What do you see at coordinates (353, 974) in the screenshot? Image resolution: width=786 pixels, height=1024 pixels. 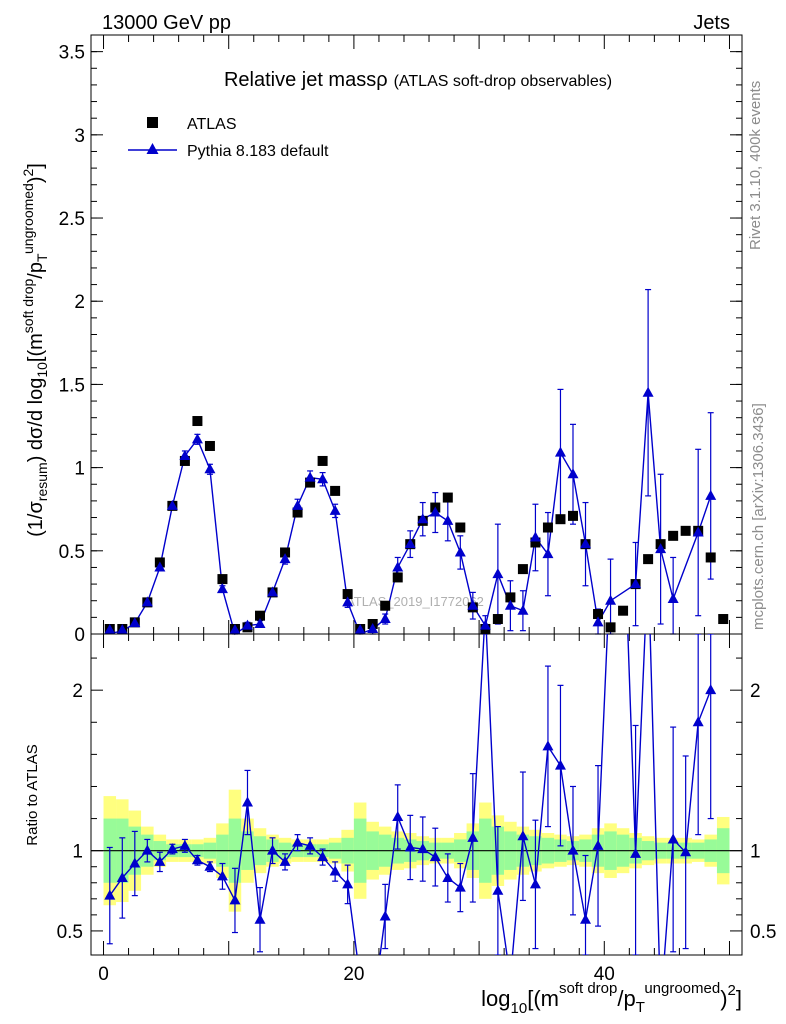 I see `x-tick-label: 20` at bounding box center [353, 974].